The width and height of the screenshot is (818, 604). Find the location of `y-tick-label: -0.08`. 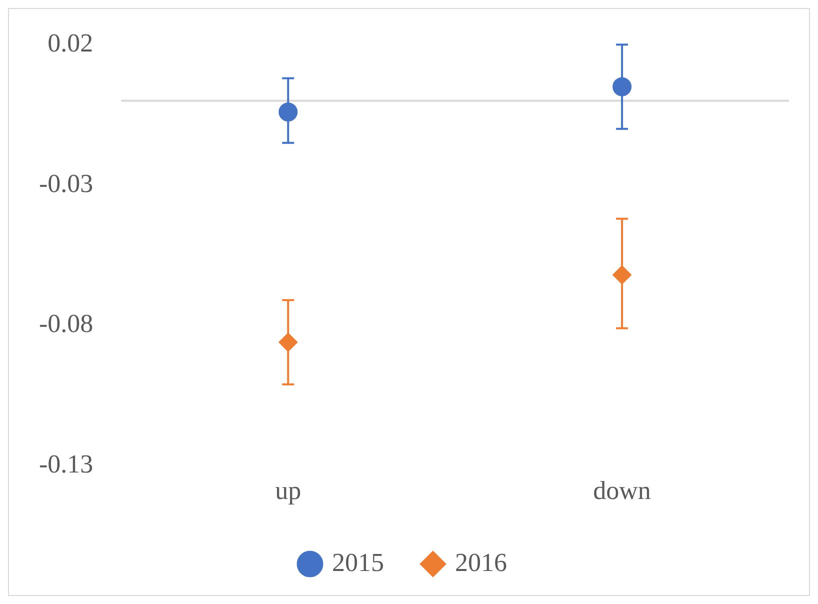

y-tick-label: -0.08 is located at coordinates (66, 323).